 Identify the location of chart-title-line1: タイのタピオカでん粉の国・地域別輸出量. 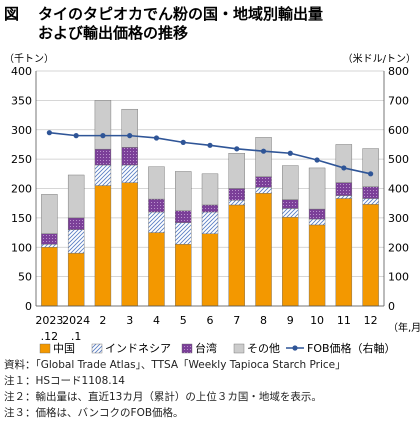
(180, 14).